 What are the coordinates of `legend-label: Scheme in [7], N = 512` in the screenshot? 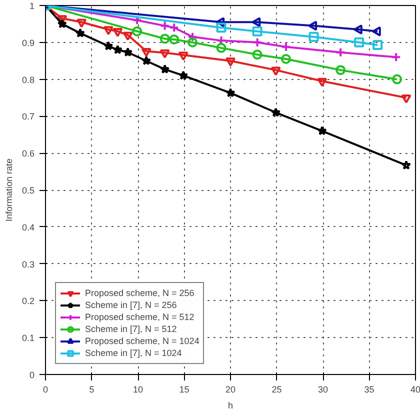 It's located at (131, 329).